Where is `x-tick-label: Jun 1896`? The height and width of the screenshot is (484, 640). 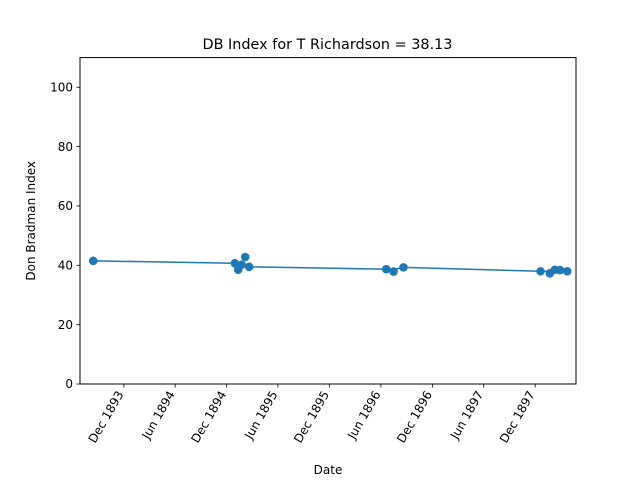 x-tick-label: Jun 1896 is located at coordinates (363, 416).